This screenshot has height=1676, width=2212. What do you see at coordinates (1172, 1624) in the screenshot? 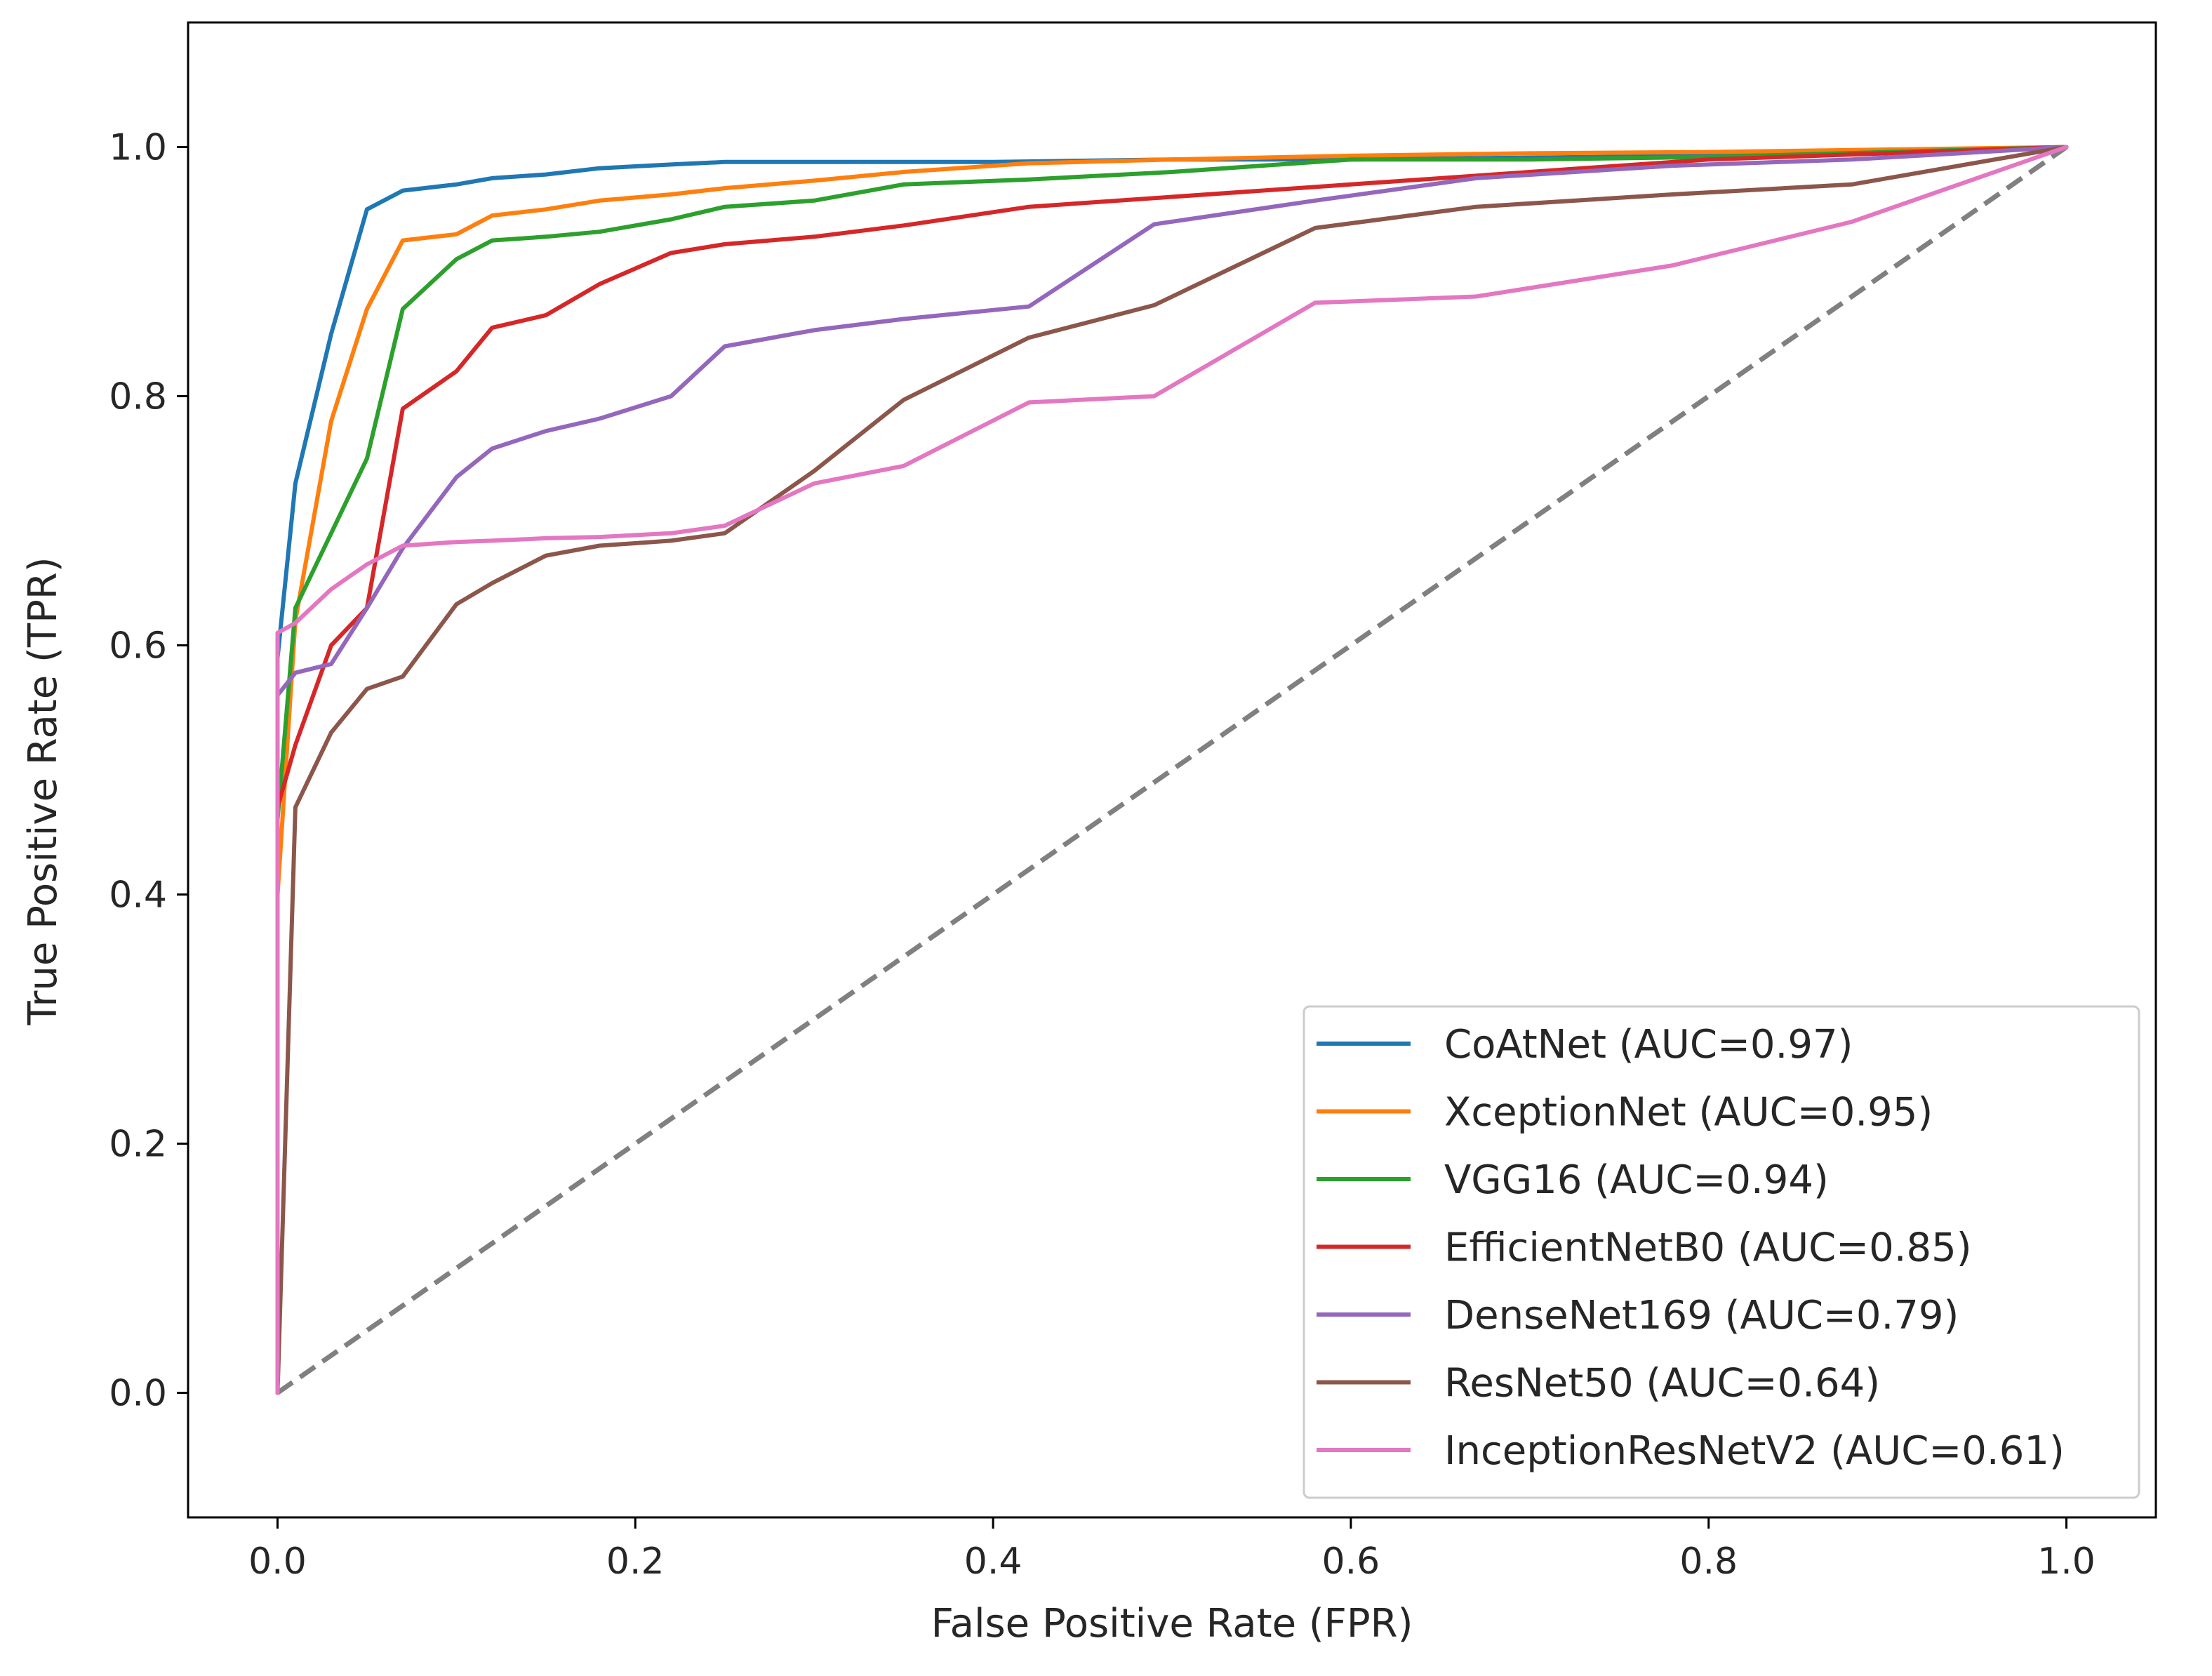
I see `x-axis-title: False Positive Rate (FPR)` at bounding box center [1172, 1624].